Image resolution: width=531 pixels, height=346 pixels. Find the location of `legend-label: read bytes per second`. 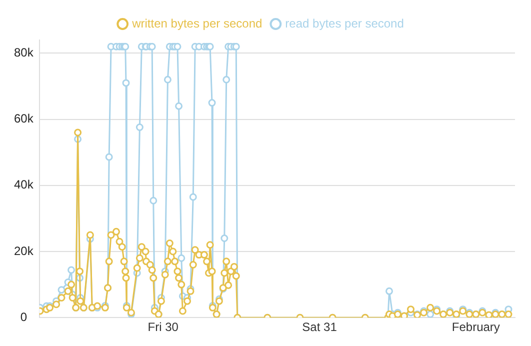

legend-label: read bytes per second is located at coordinates (344, 23).